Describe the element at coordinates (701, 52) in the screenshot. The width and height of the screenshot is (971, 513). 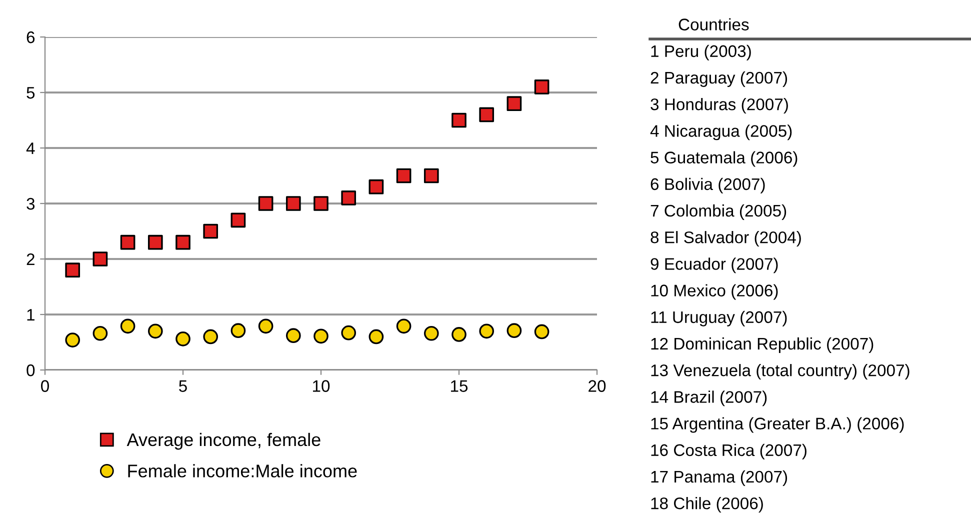
I see `text: 1 Peru (2003)` at that location.